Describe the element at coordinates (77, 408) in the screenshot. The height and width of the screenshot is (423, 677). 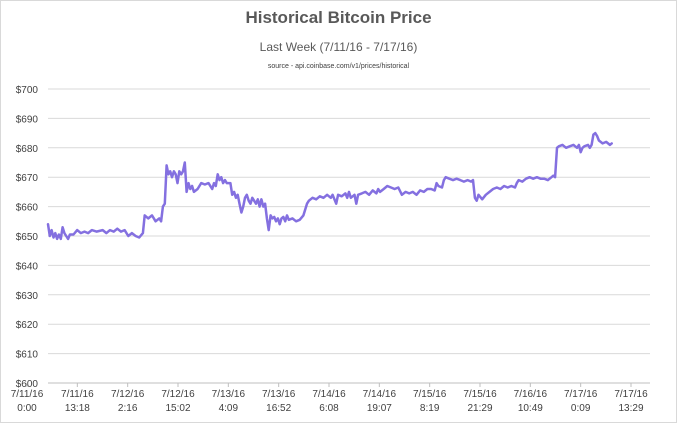
I see `x-tick-label-time: 13:18` at that location.